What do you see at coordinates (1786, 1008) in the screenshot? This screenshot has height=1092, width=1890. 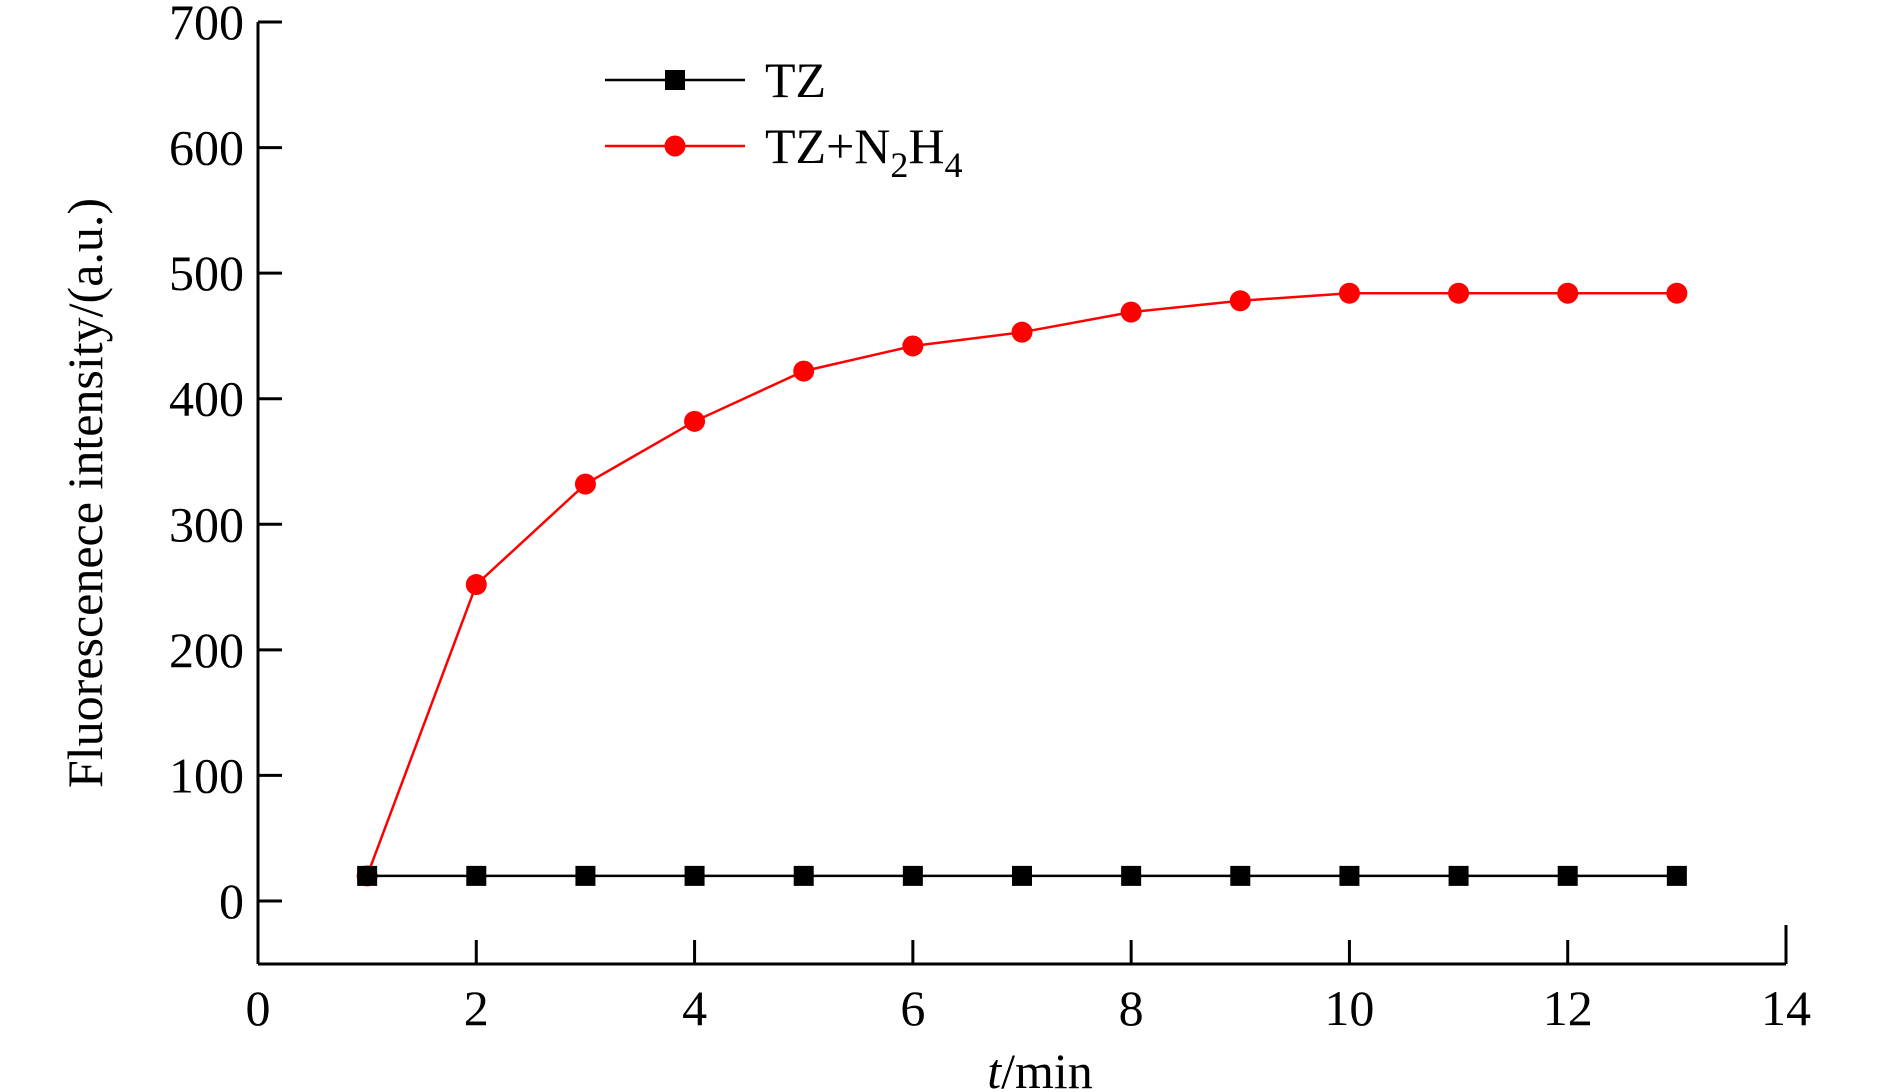 I see `x-tick-label: 14` at bounding box center [1786, 1008].